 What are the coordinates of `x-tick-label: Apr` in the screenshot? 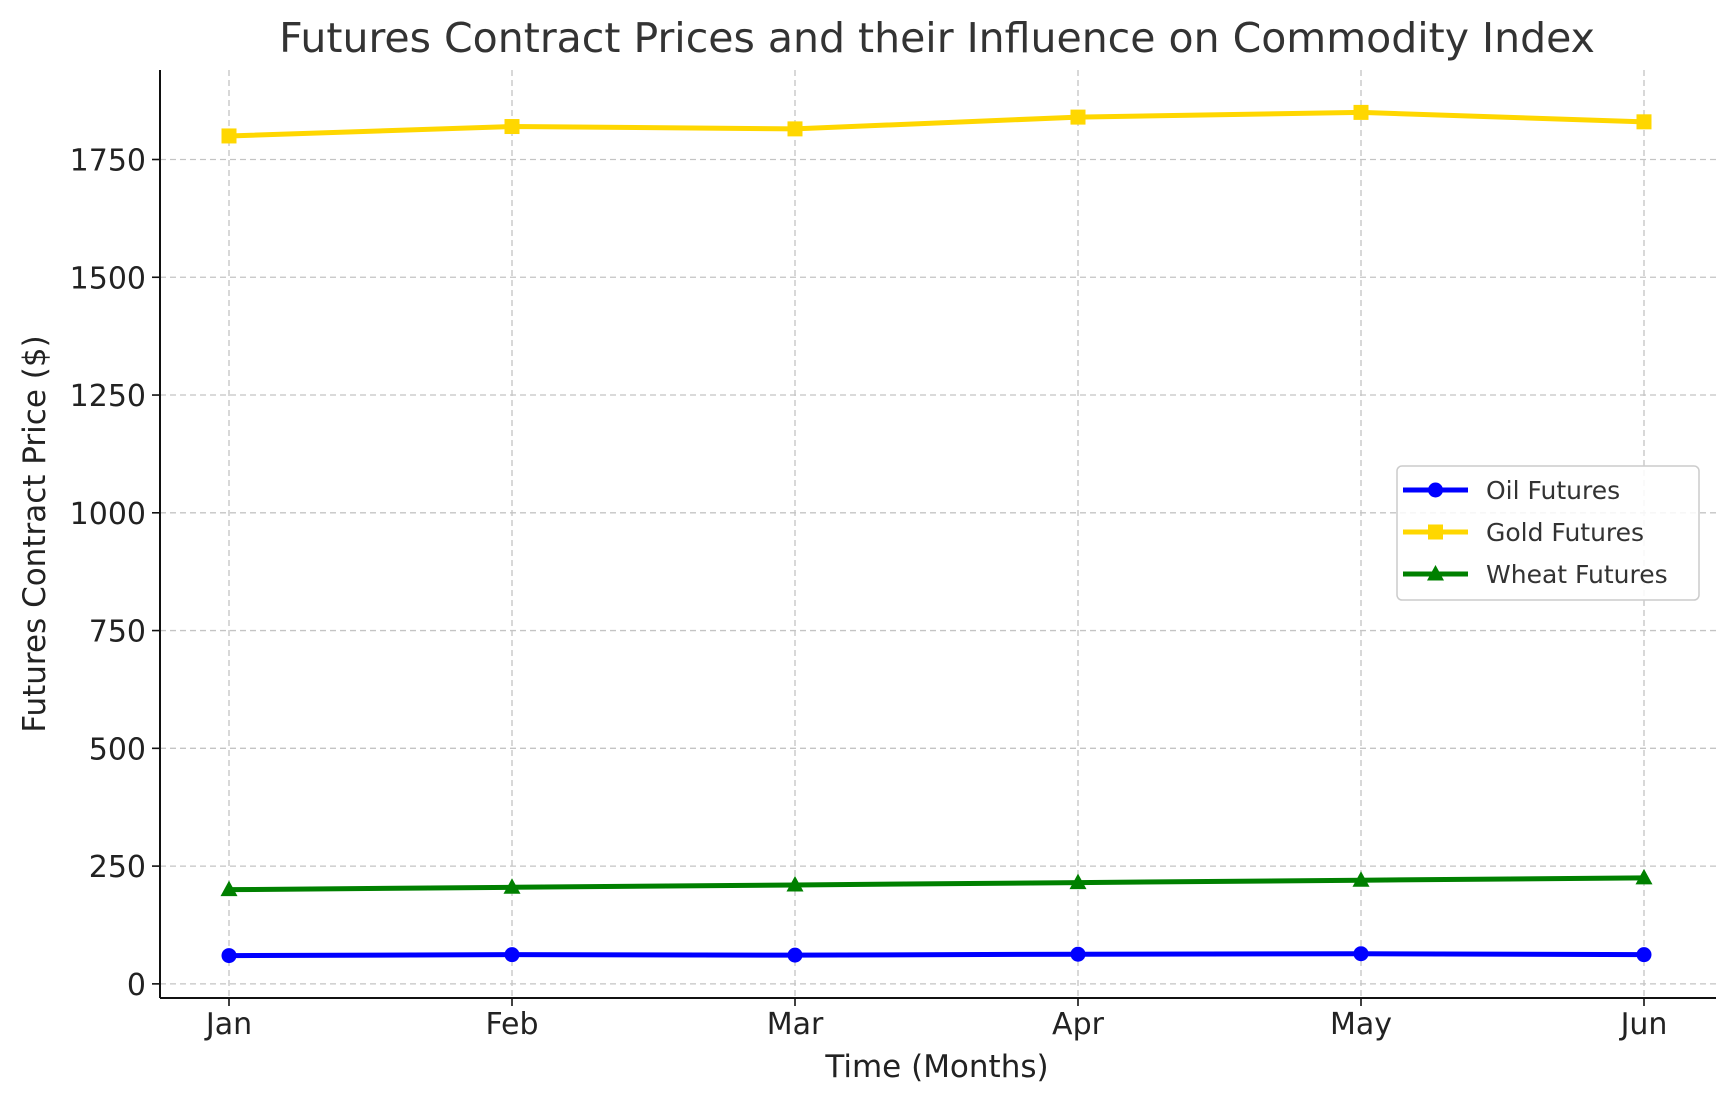 It's located at (1078, 1024).